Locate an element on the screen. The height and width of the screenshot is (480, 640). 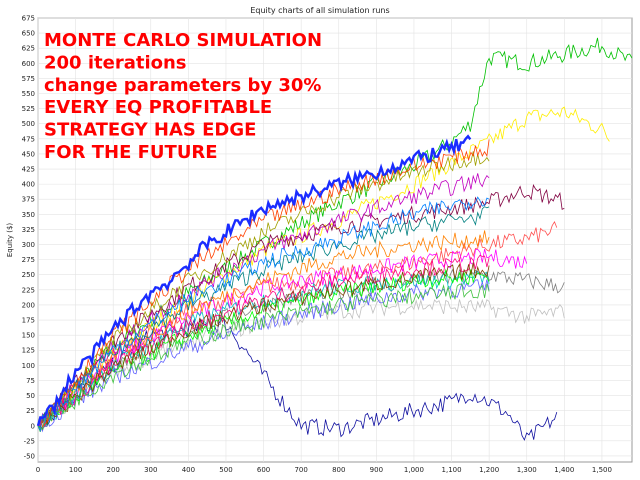
annotation-line: MONTE CARLO SIMULATION is located at coordinates (183, 40).